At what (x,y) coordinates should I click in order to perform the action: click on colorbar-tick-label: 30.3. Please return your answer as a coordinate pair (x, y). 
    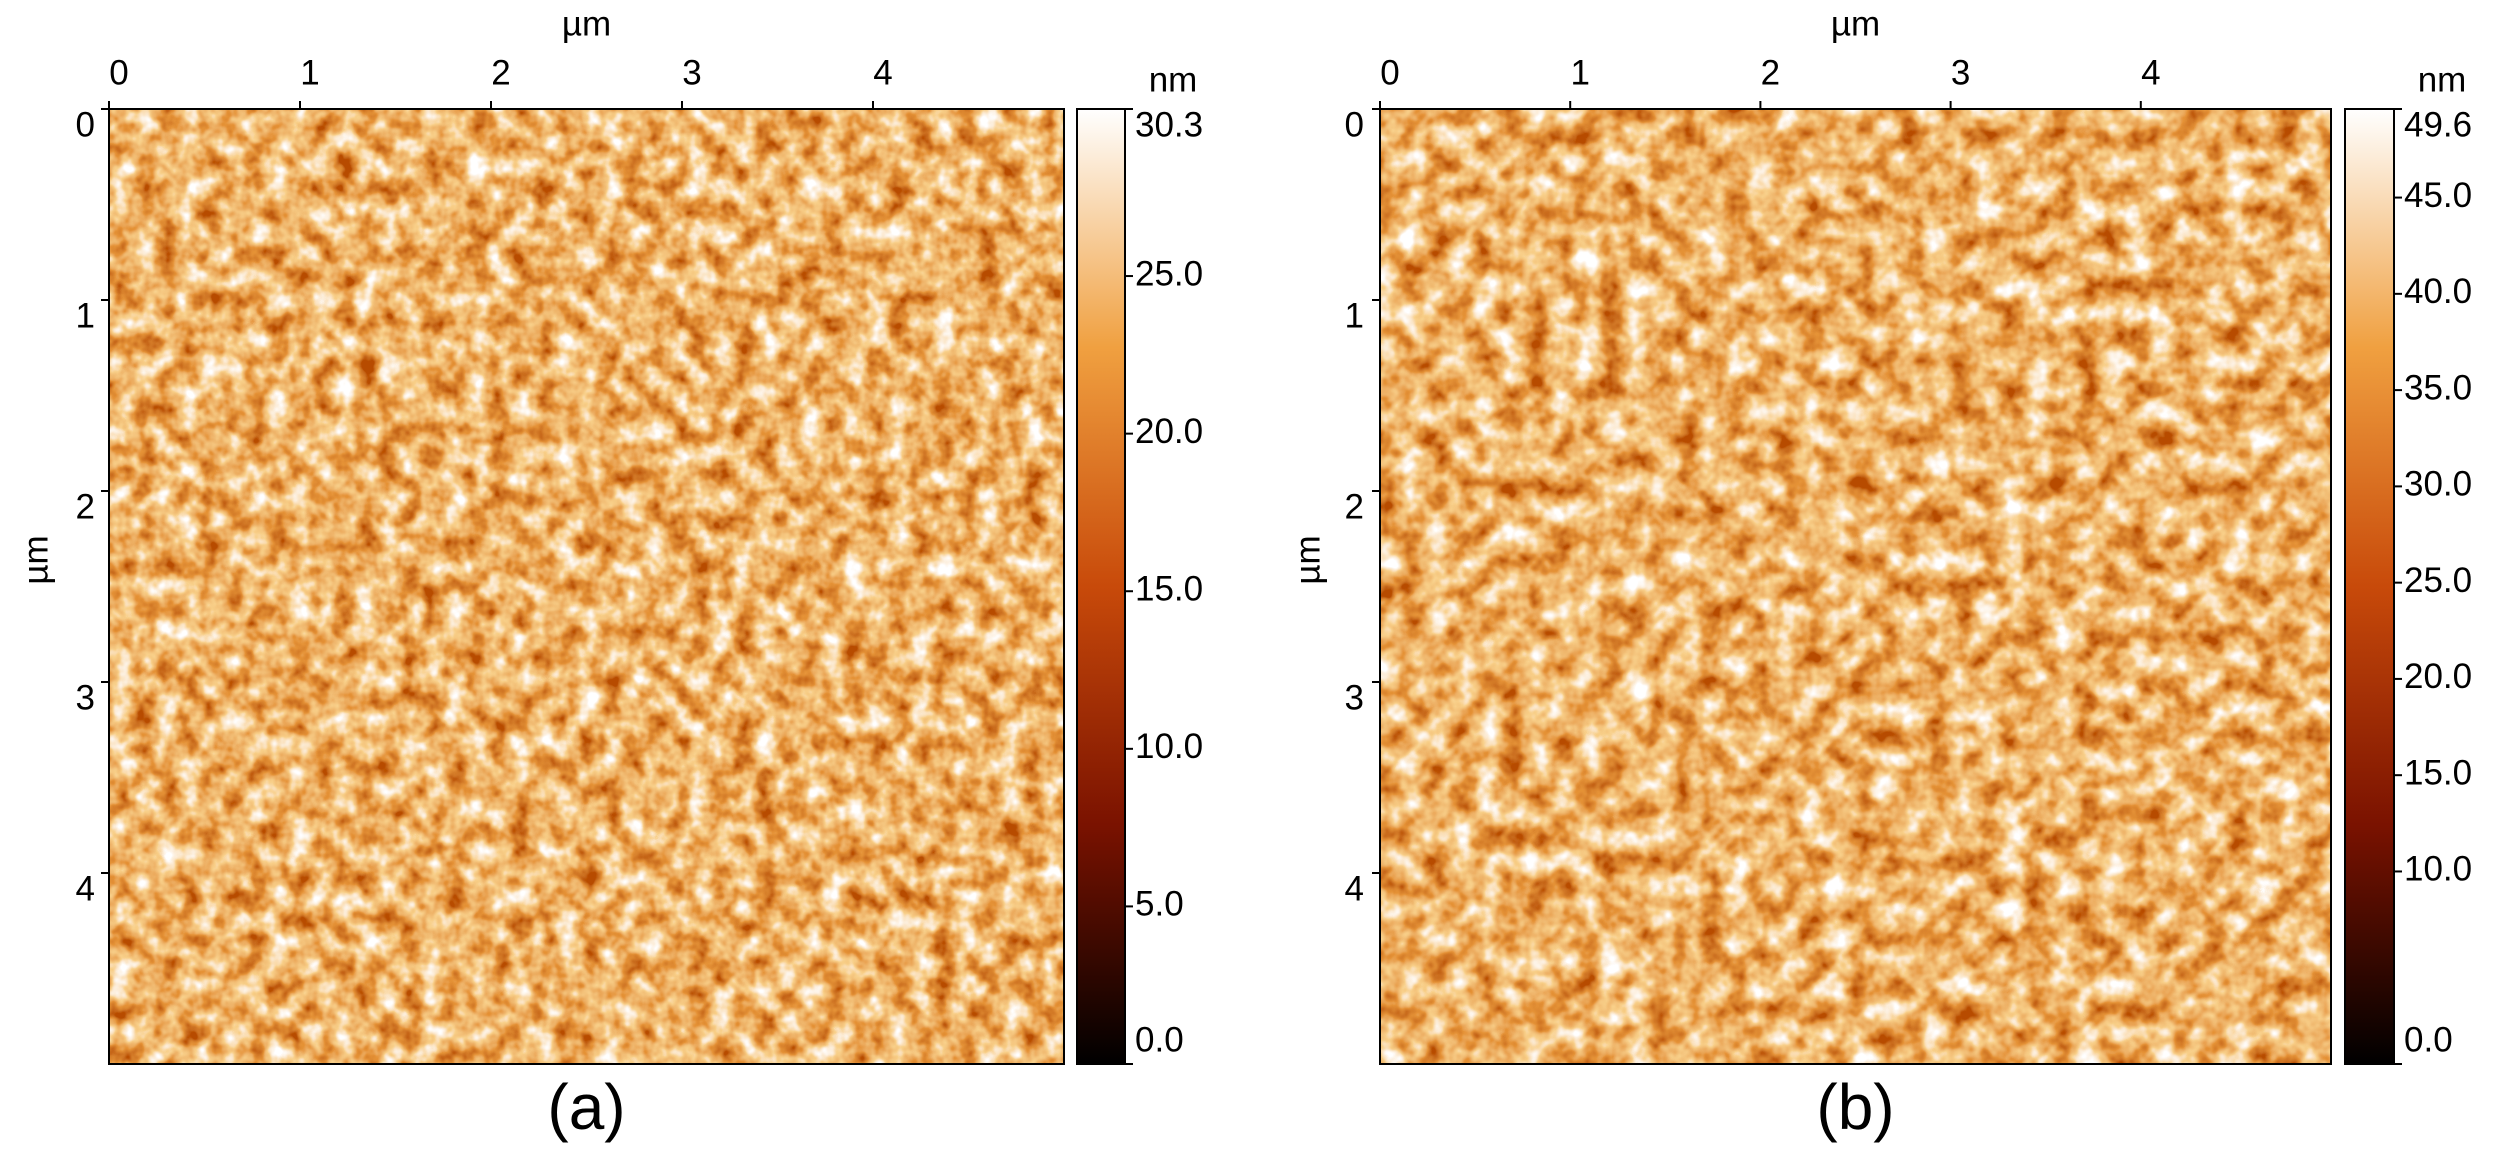
    Looking at the image, I should click on (1169, 124).